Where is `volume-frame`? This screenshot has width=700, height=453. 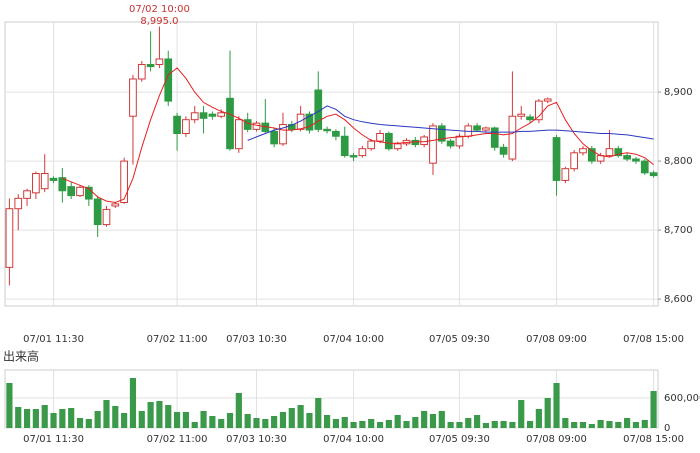 volume-frame is located at coordinates (331, 399).